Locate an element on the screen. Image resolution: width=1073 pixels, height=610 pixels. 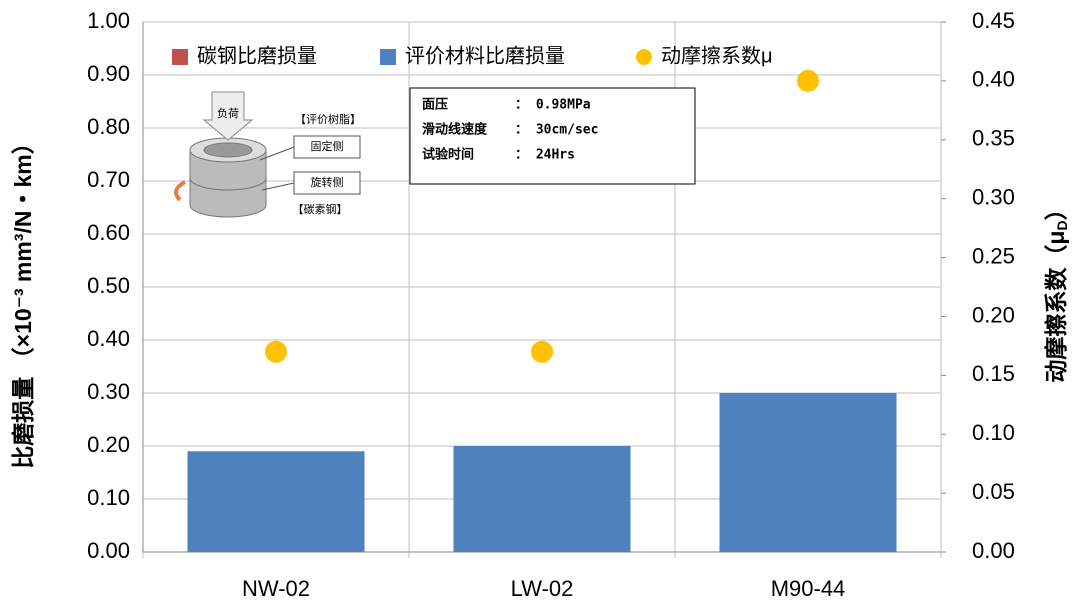
annotation: 负荷 is located at coordinates (228, 113).